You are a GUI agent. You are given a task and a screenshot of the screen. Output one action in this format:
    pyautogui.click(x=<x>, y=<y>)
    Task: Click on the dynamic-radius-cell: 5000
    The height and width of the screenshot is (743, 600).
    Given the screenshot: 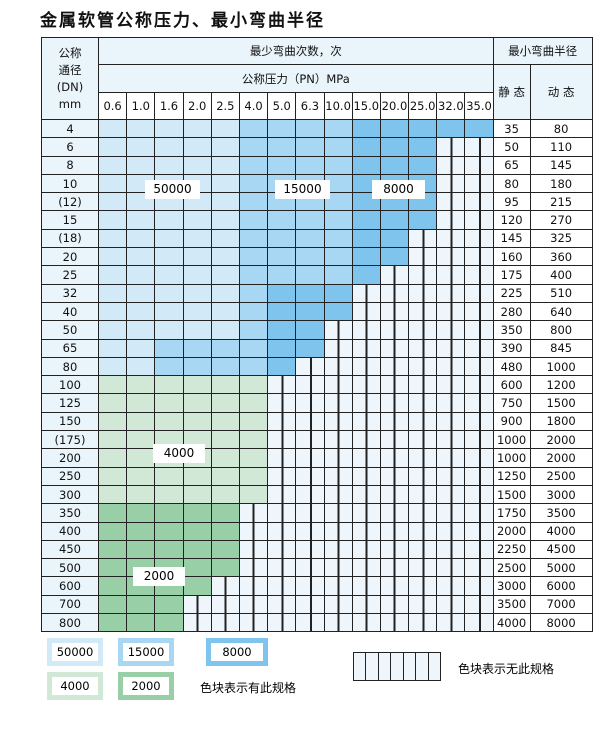 What is the action you would take?
    pyautogui.click(x=561, y=568)
    